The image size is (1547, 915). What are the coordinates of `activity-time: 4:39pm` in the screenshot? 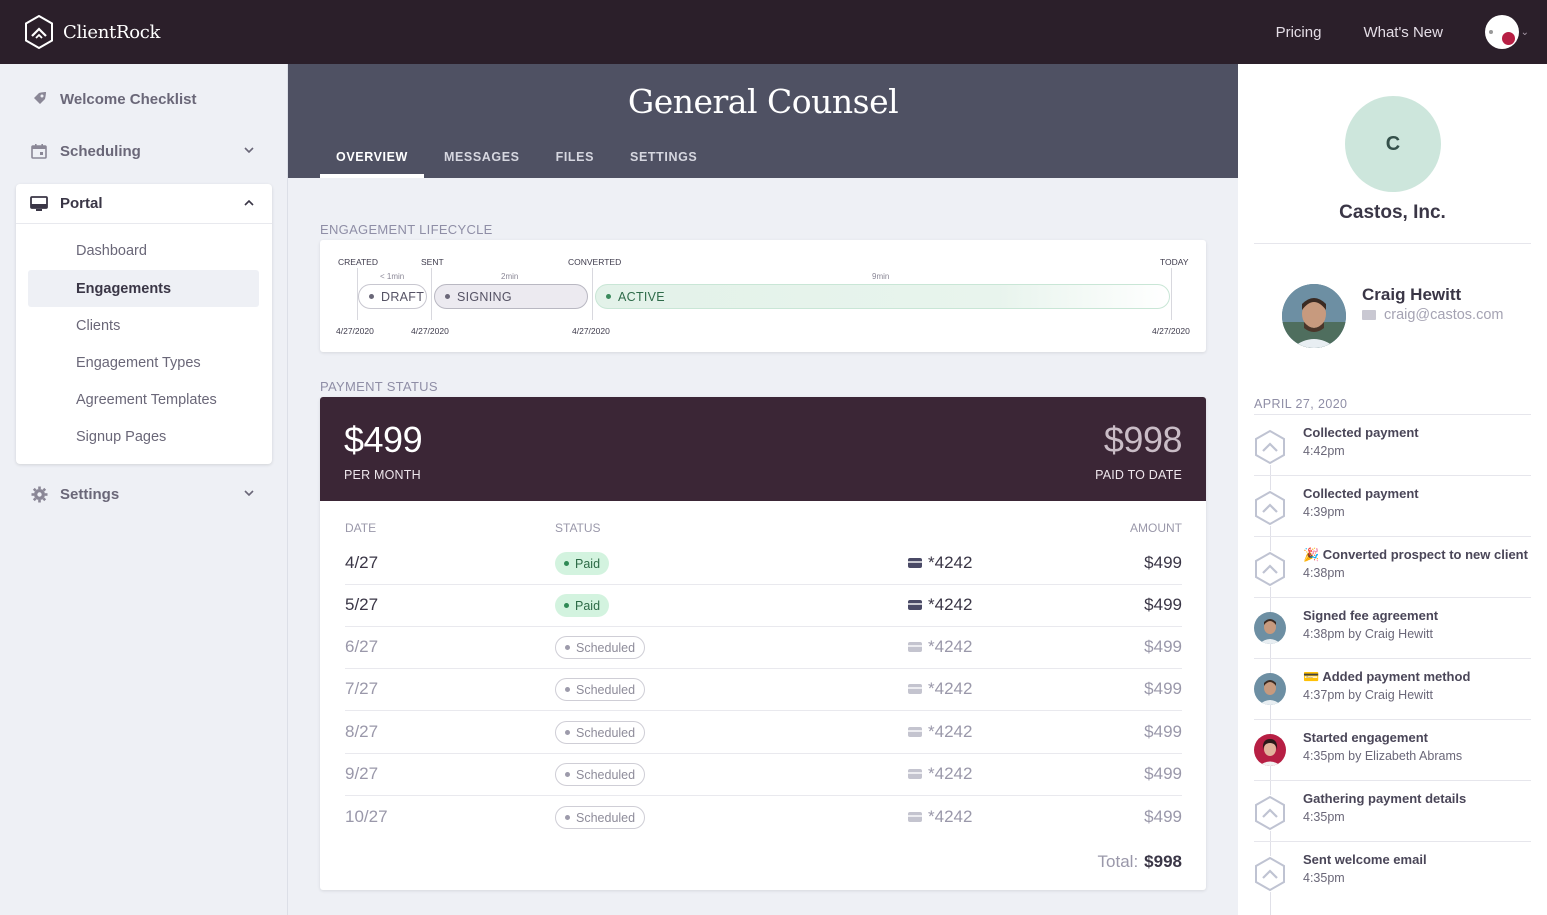 It's located at (1324, 512).